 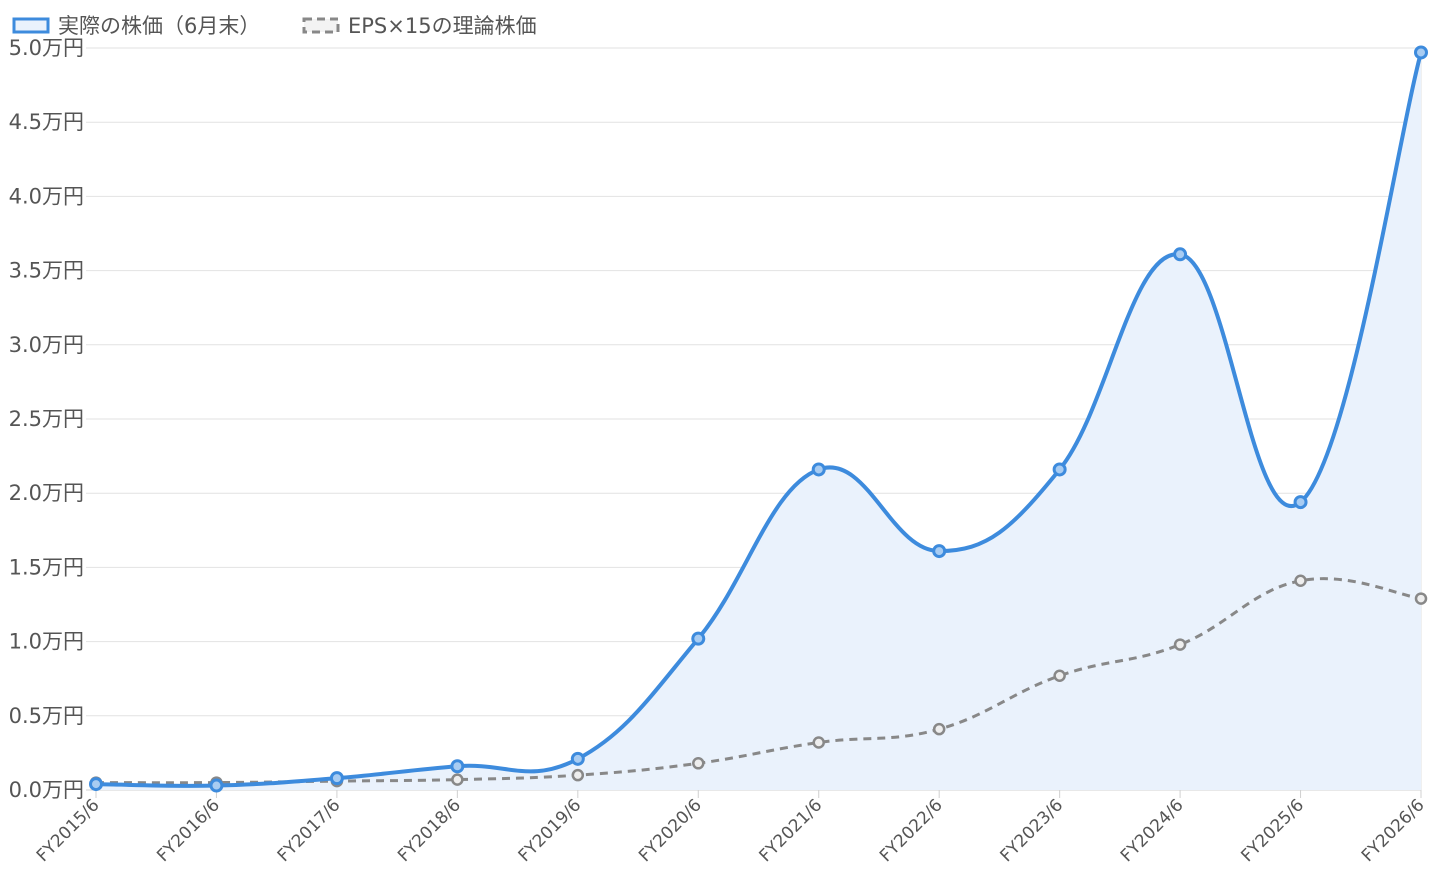 I want to click on y-tick-label: 0.0万円, so click(x=46, y=790).